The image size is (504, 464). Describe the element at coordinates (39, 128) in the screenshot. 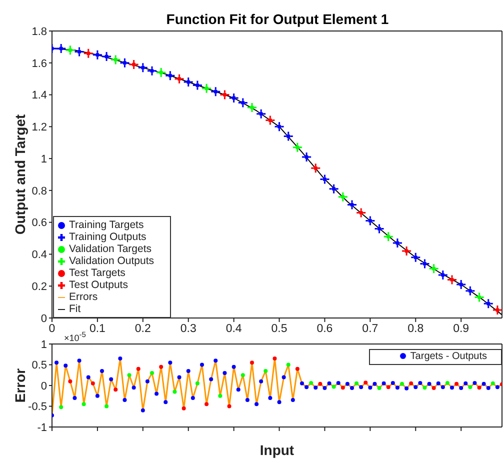

I see `y-tick-label: 1.2` at that location.